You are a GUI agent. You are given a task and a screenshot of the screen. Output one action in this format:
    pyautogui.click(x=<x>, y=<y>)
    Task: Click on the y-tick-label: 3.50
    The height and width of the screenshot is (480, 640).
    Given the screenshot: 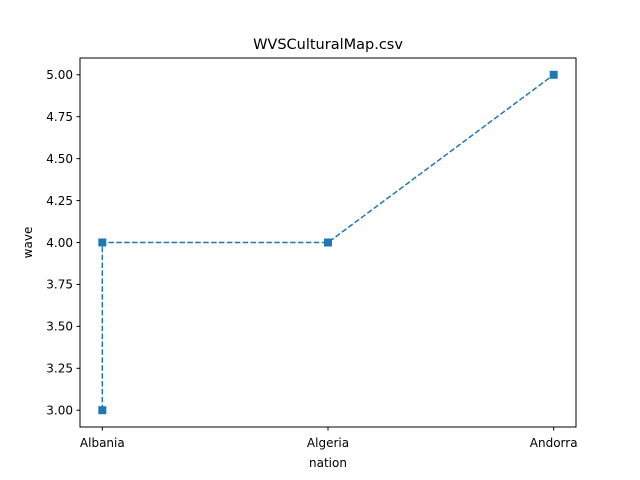 What is the action you would take?
    pyautogui.click(x=59, y=327)
    